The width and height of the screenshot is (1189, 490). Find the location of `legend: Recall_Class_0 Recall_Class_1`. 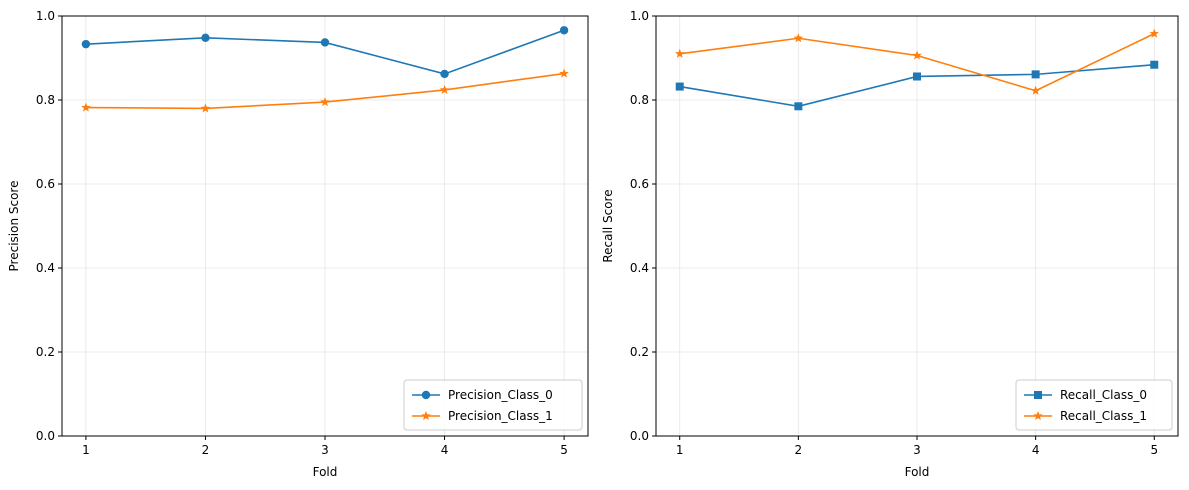

legend: Recall_Class_0 Recall_Class_1 is located at coordinates (1094, 405).